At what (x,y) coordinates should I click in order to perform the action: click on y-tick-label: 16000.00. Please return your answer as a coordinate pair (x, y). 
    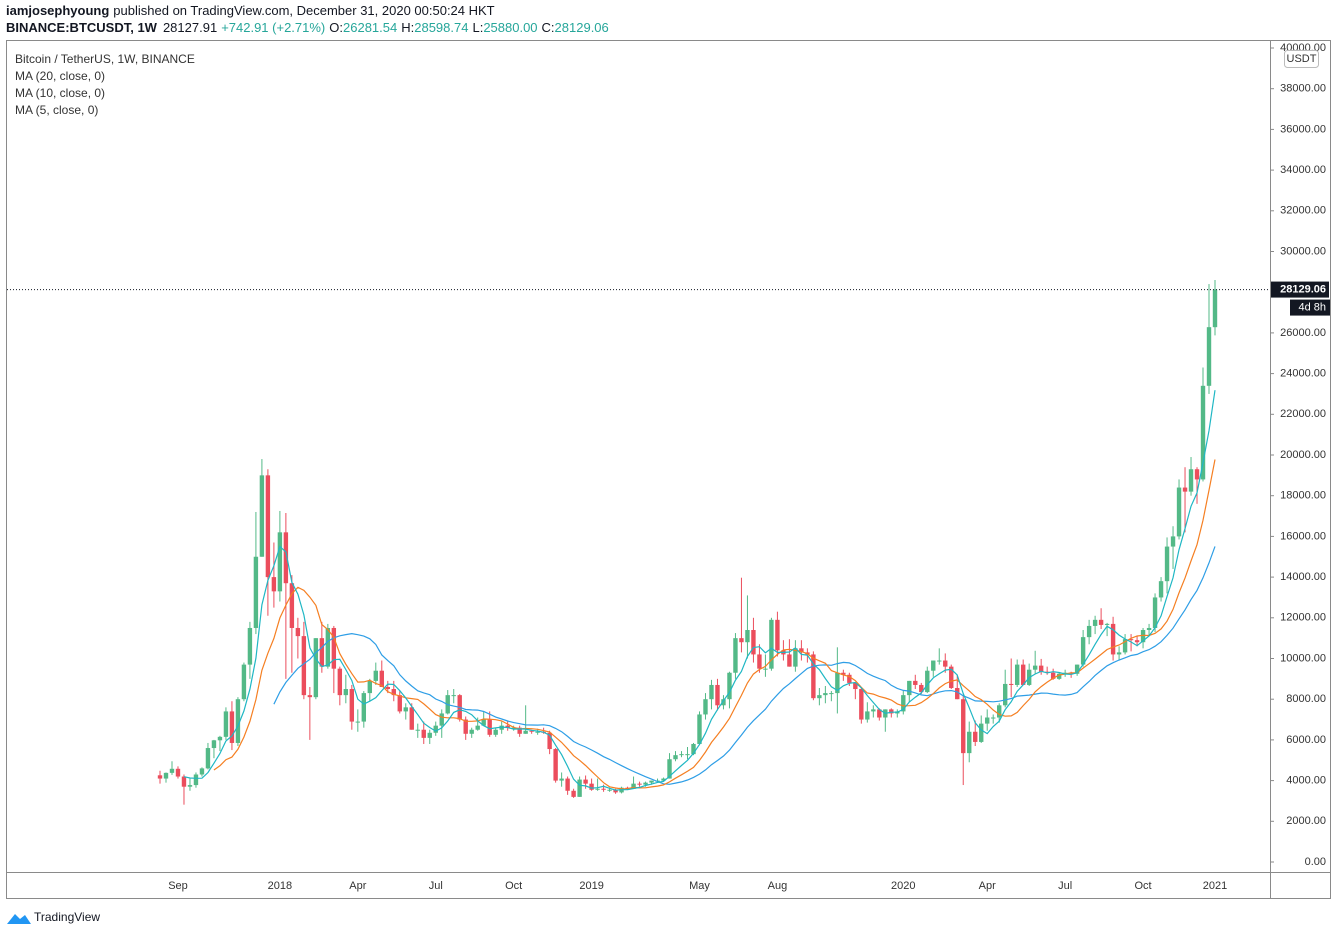
    Looking at the image, I should click on (1303, 536).